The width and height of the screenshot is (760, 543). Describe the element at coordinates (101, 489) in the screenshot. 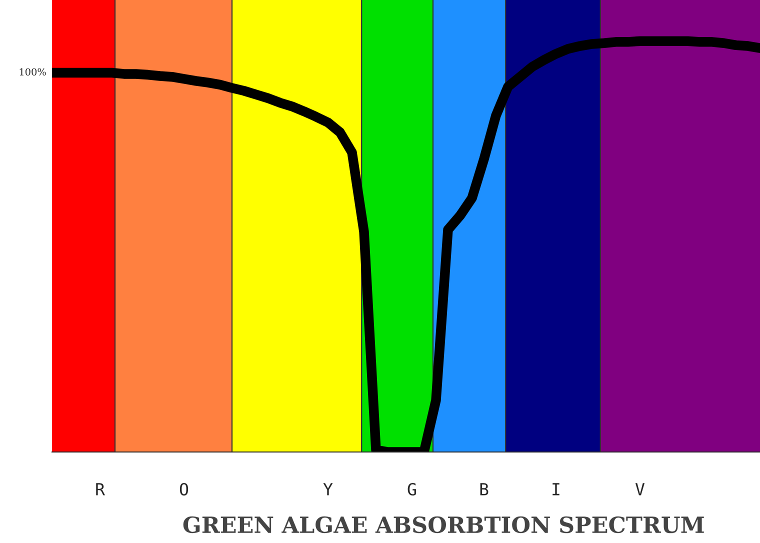

I see `x-tick-label: R` at that location.